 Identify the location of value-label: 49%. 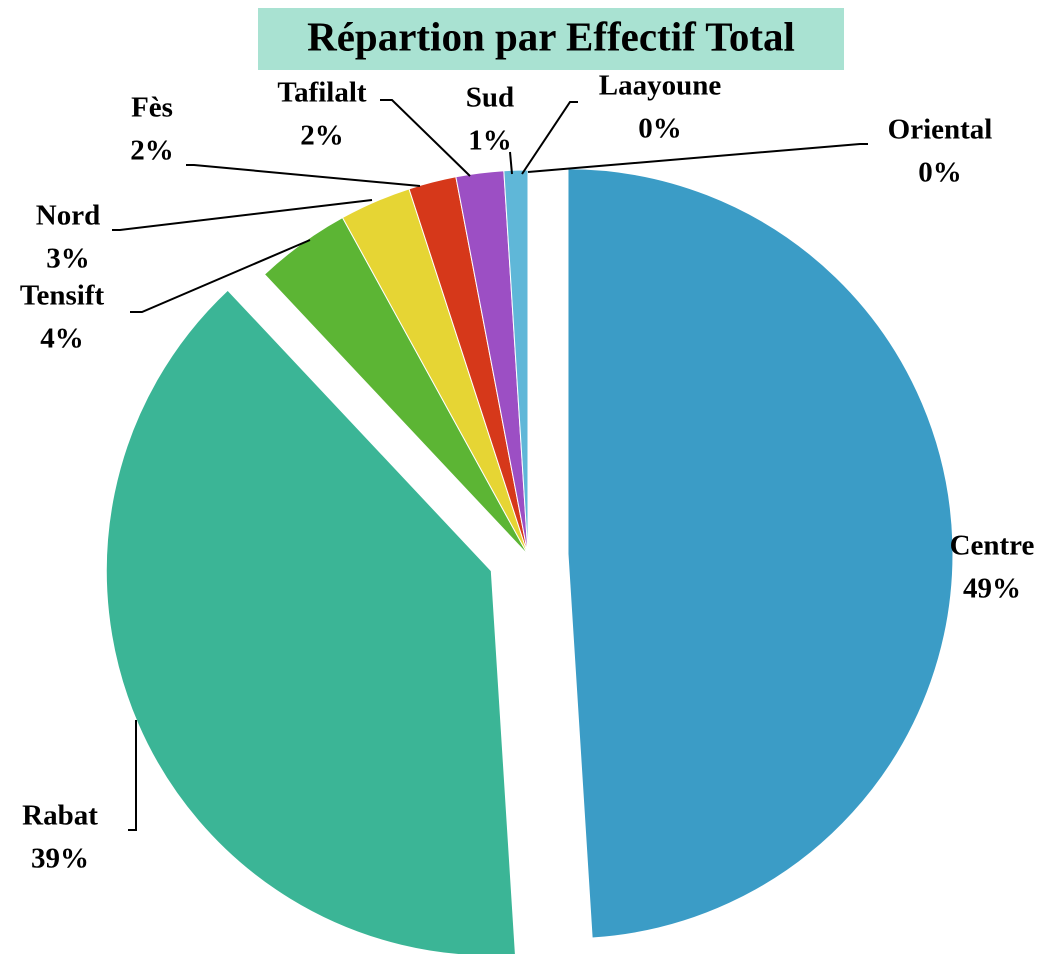
(992, 589).